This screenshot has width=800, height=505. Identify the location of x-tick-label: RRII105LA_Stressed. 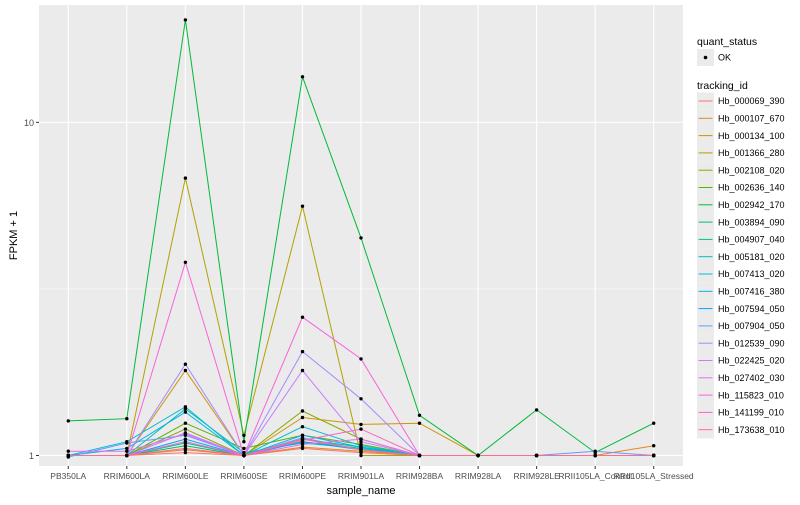
(654, 476).